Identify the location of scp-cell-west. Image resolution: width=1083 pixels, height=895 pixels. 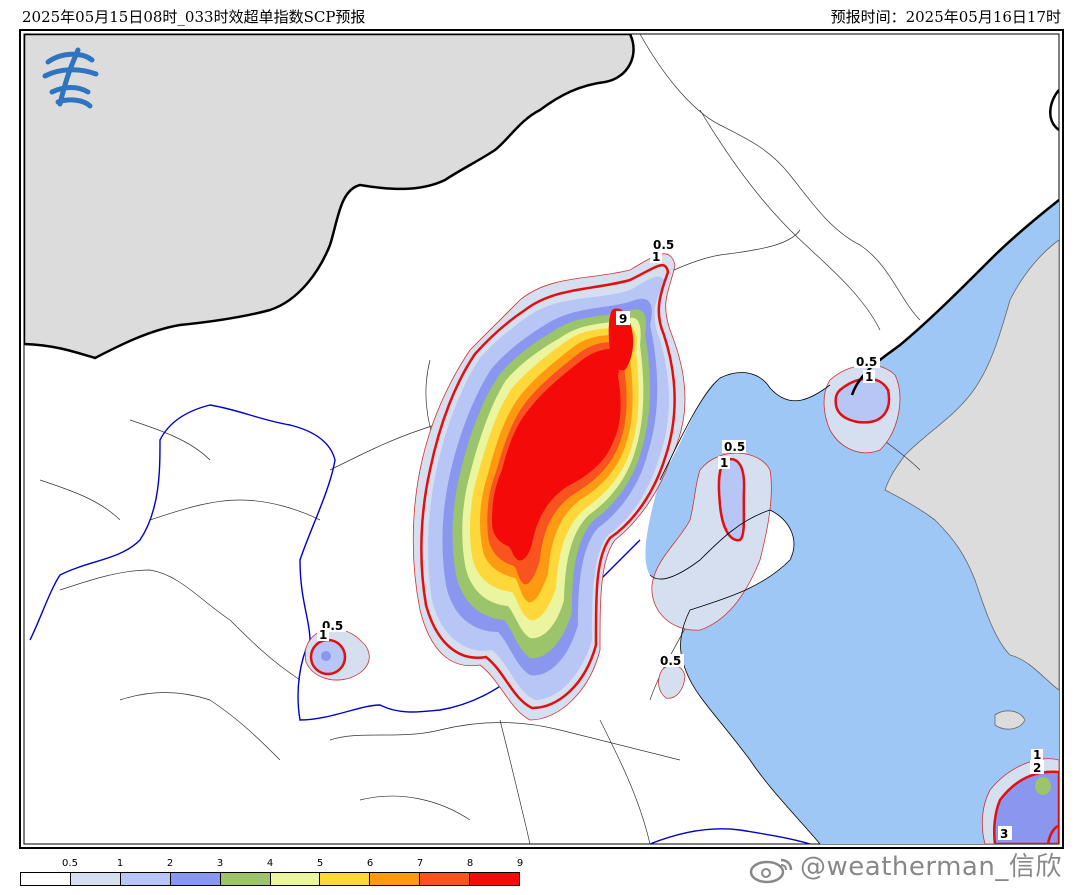
(337, 654).